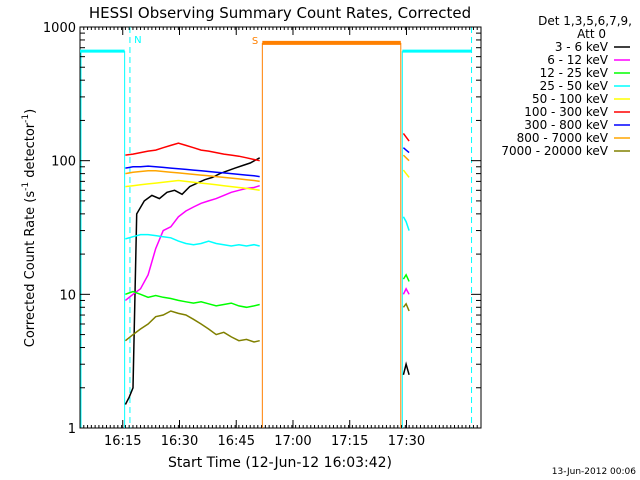 The width and height of the screenshot is (640, 480). What do you see at coordinates (349, 441) in the screenshot?
I see `x-tick-label-4: 17:15` at bounding box center [349, 441].